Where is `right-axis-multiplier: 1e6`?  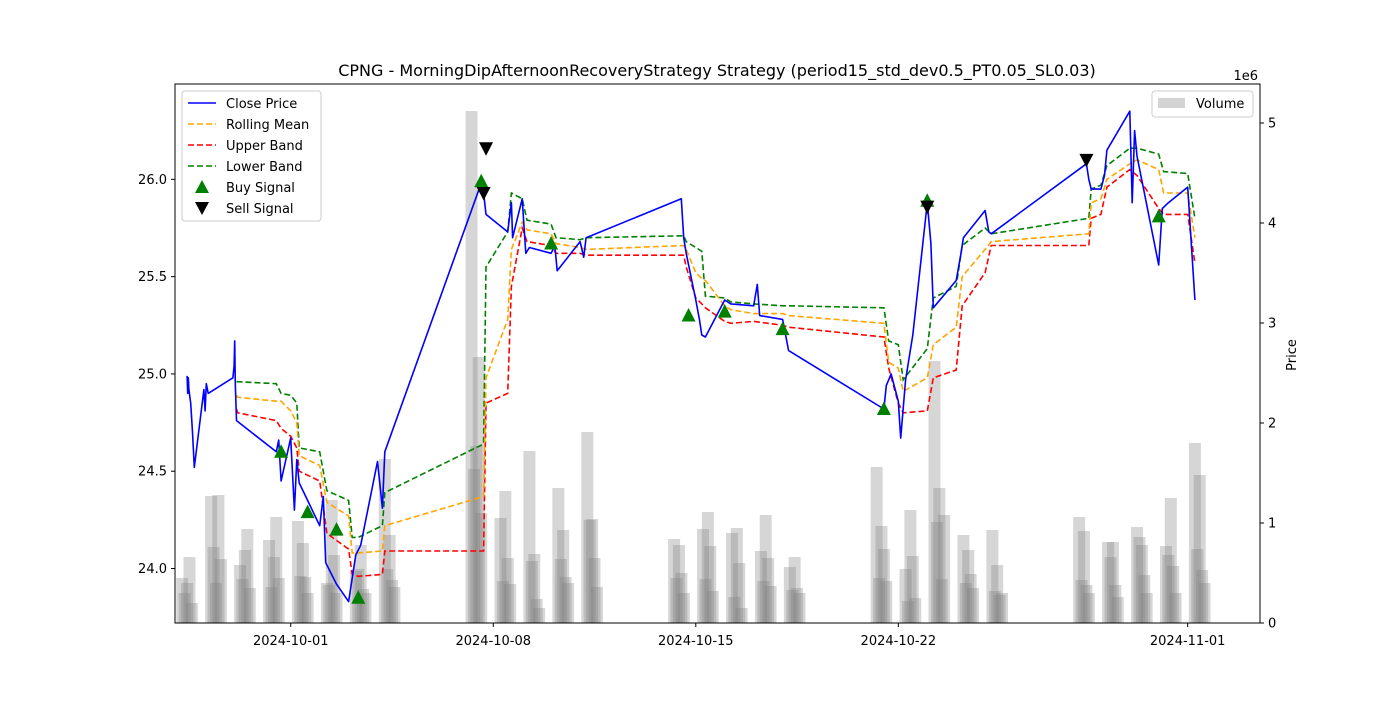
right-axis-multiplier: 1e6 is located at coordinates (1245, 76).